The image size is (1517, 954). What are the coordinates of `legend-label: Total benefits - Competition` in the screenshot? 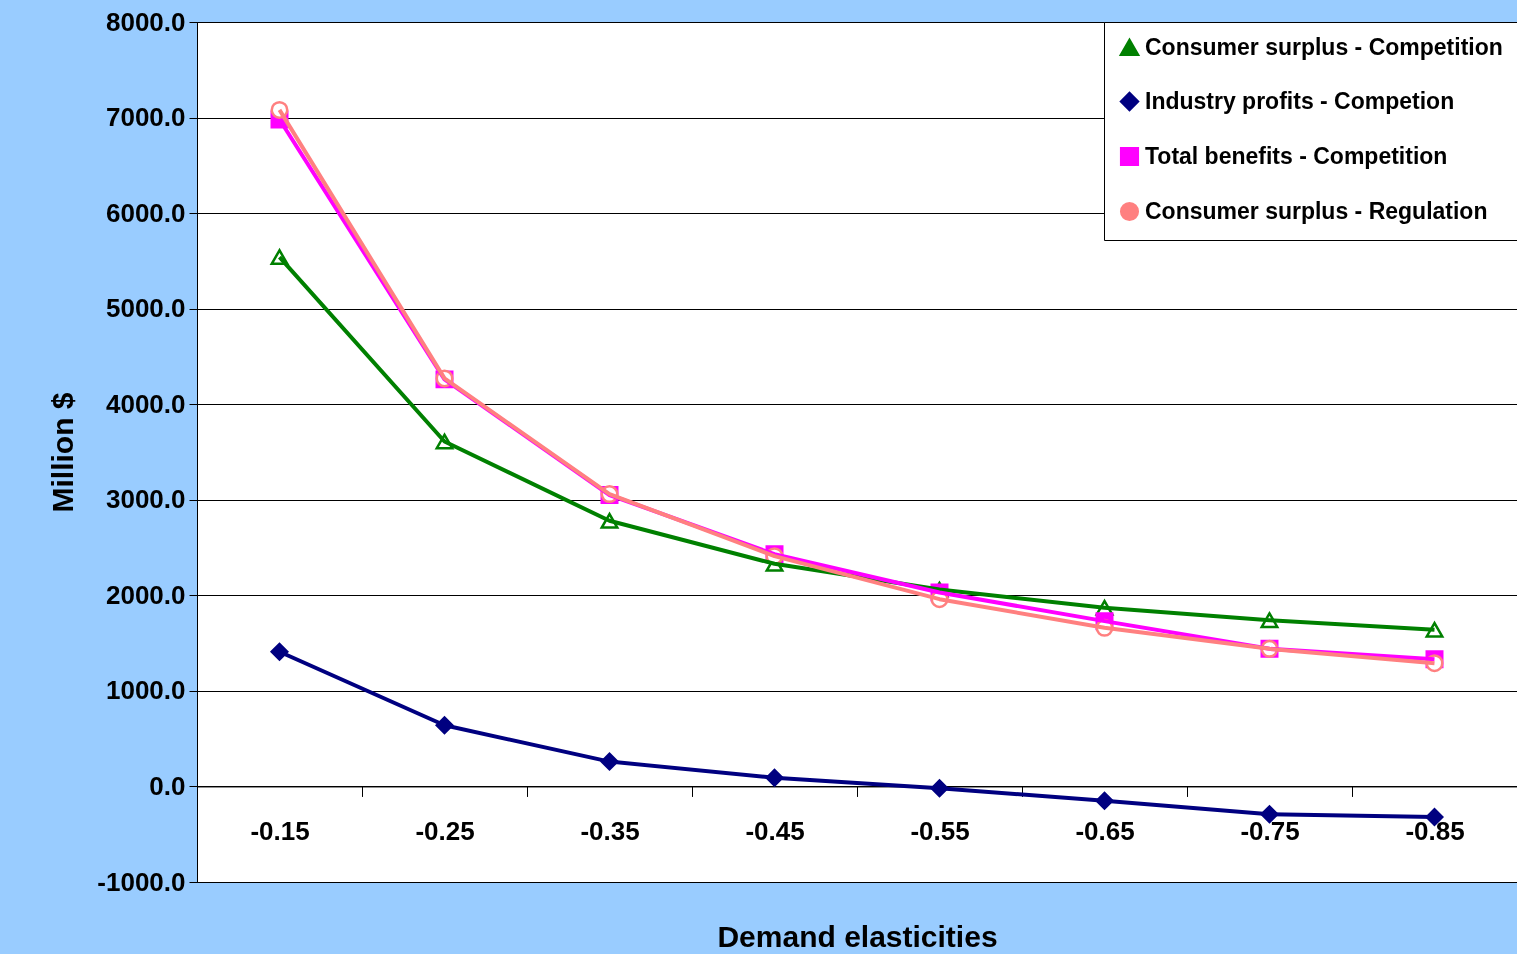 It's located at (1296, 155).